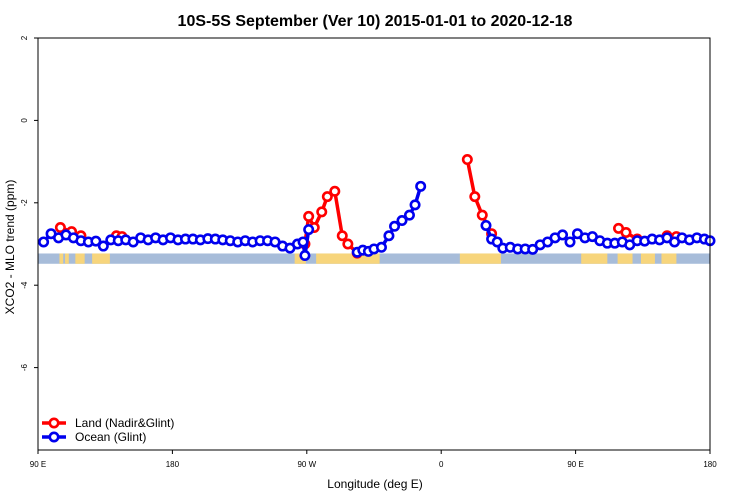  What do you see at coordinates (306, 464) in the screenshot?
I see `x-tick-label-2: 90 W` at bounding box center [306, 464].